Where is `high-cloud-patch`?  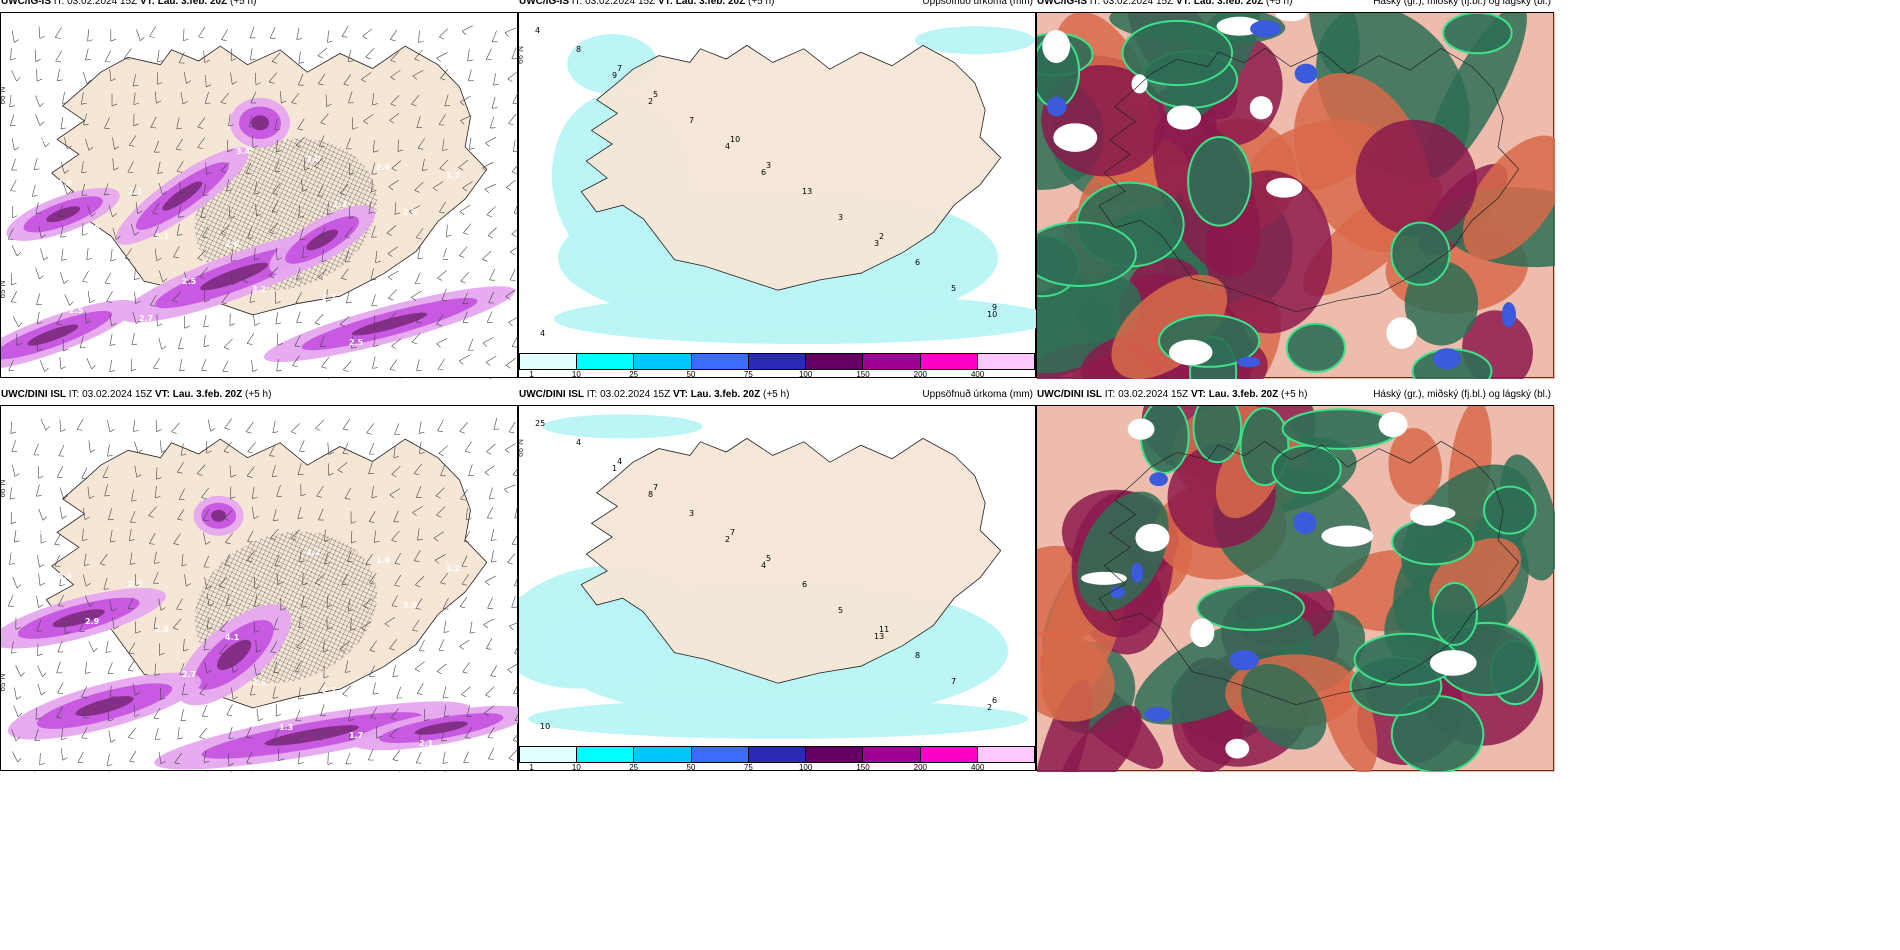
high-cloud-patch is located at coordinates (1454, 614).